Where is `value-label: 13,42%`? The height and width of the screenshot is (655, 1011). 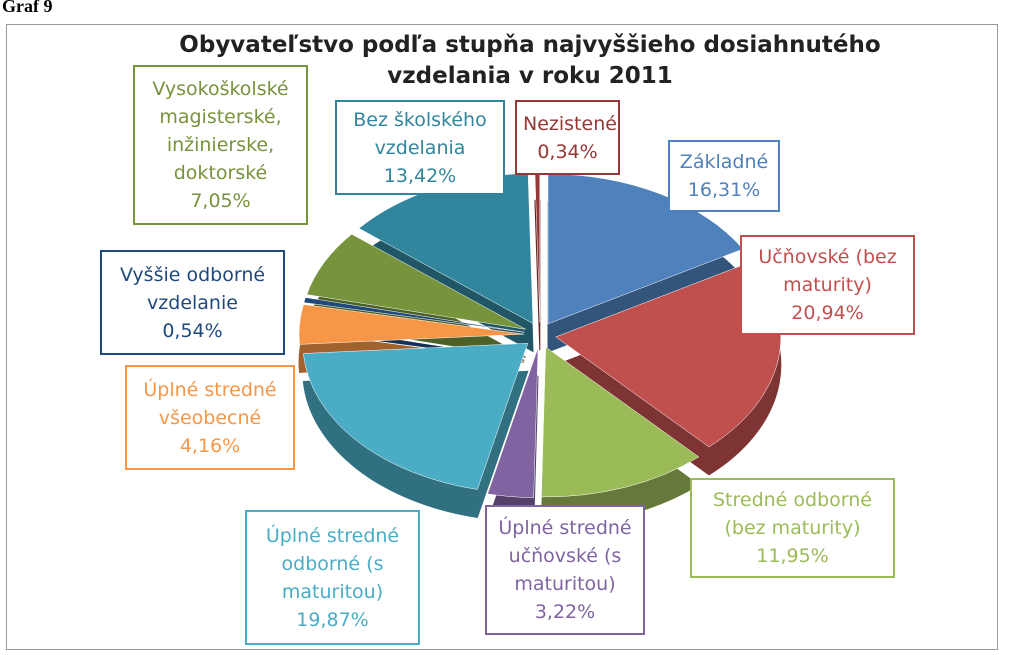
value-label: 13,42% is located at coordinates (420, 175).